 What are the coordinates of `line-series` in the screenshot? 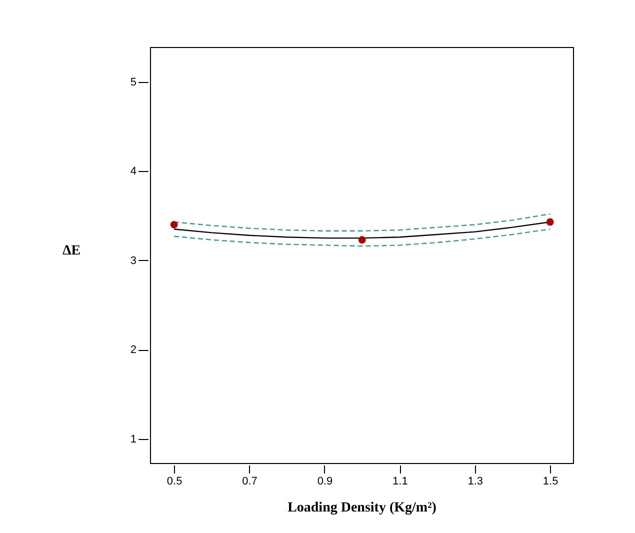 It's located at (362, 237).